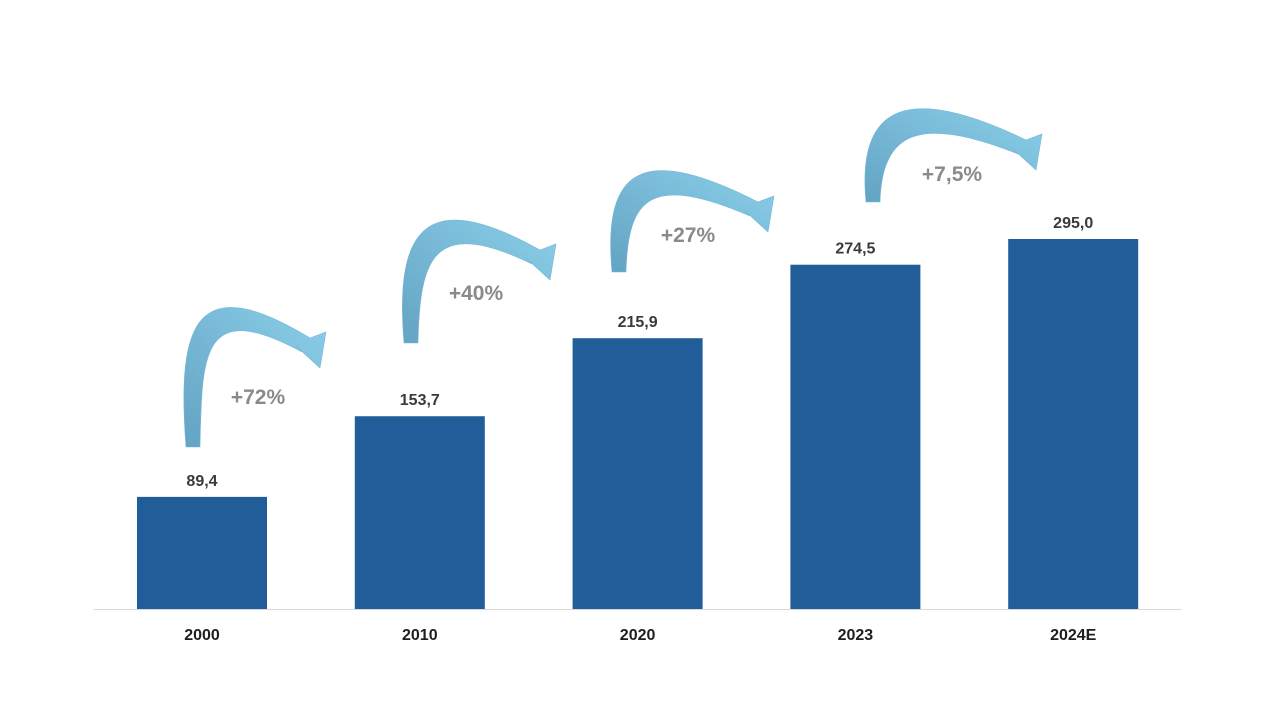 The width and height of the screenshot is (1280, 720). What do you see at coordinates (420, 635) in the screenshot?
I see `category-label-2010: 2010` at bounding box center [420, 635].